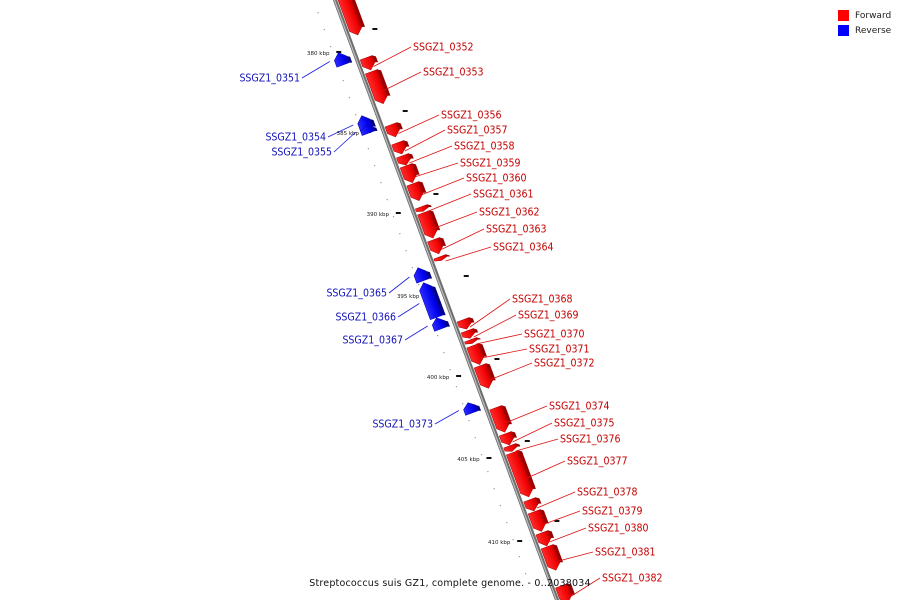 This screenshot has width=900, height=600. What do you see at coordinates (477, 131) in the screenshot?
I see `gene-label: SSGZ1_0357` at bounding box center [477, 131].